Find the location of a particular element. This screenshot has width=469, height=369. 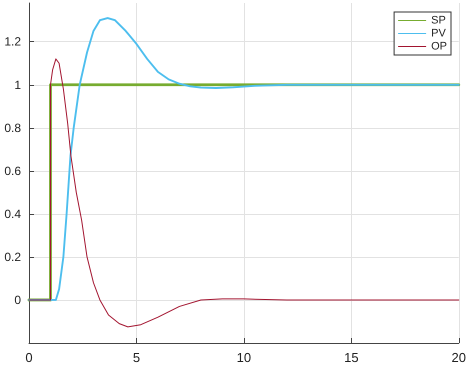

legend-label: SP is located at coordinates (438, 20).